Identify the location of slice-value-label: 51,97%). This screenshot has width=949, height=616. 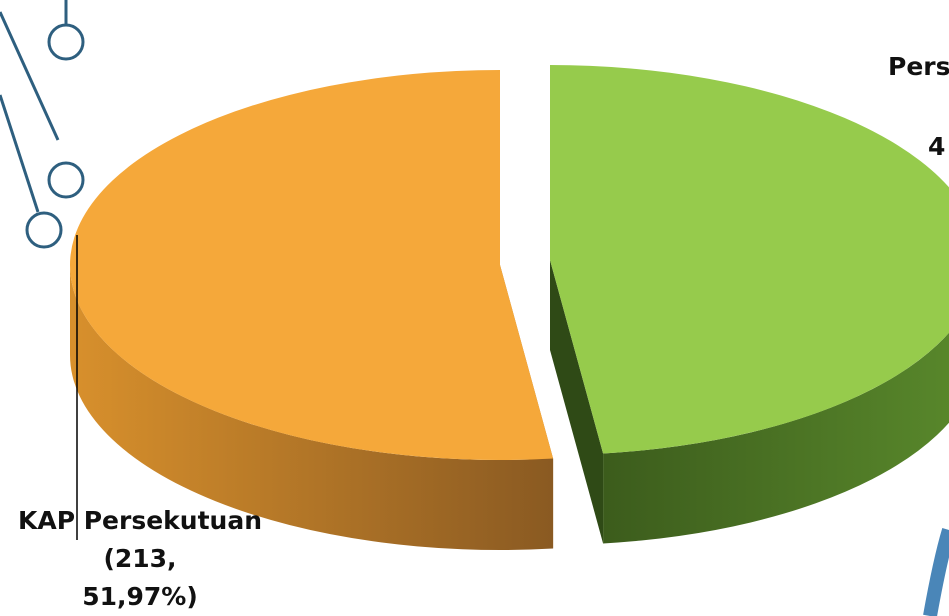
(140, 596).